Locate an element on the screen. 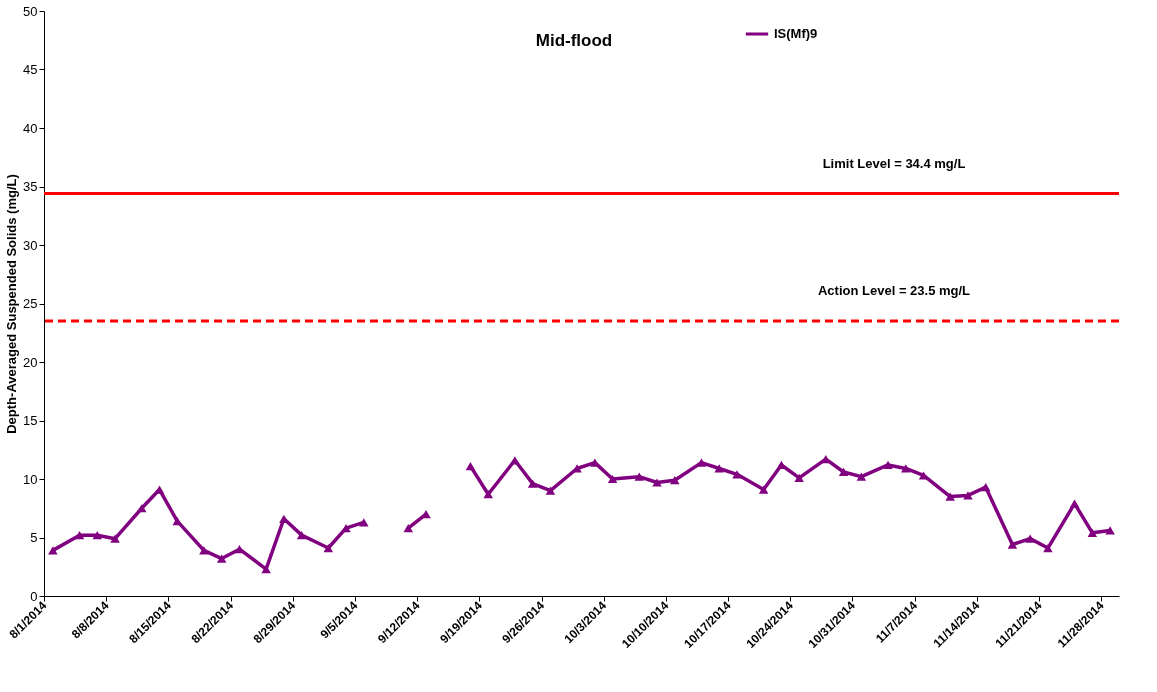 The height and width of the screenshot is (692, 1157). y-tick-label: 5 is located at coordinates (34, 537).